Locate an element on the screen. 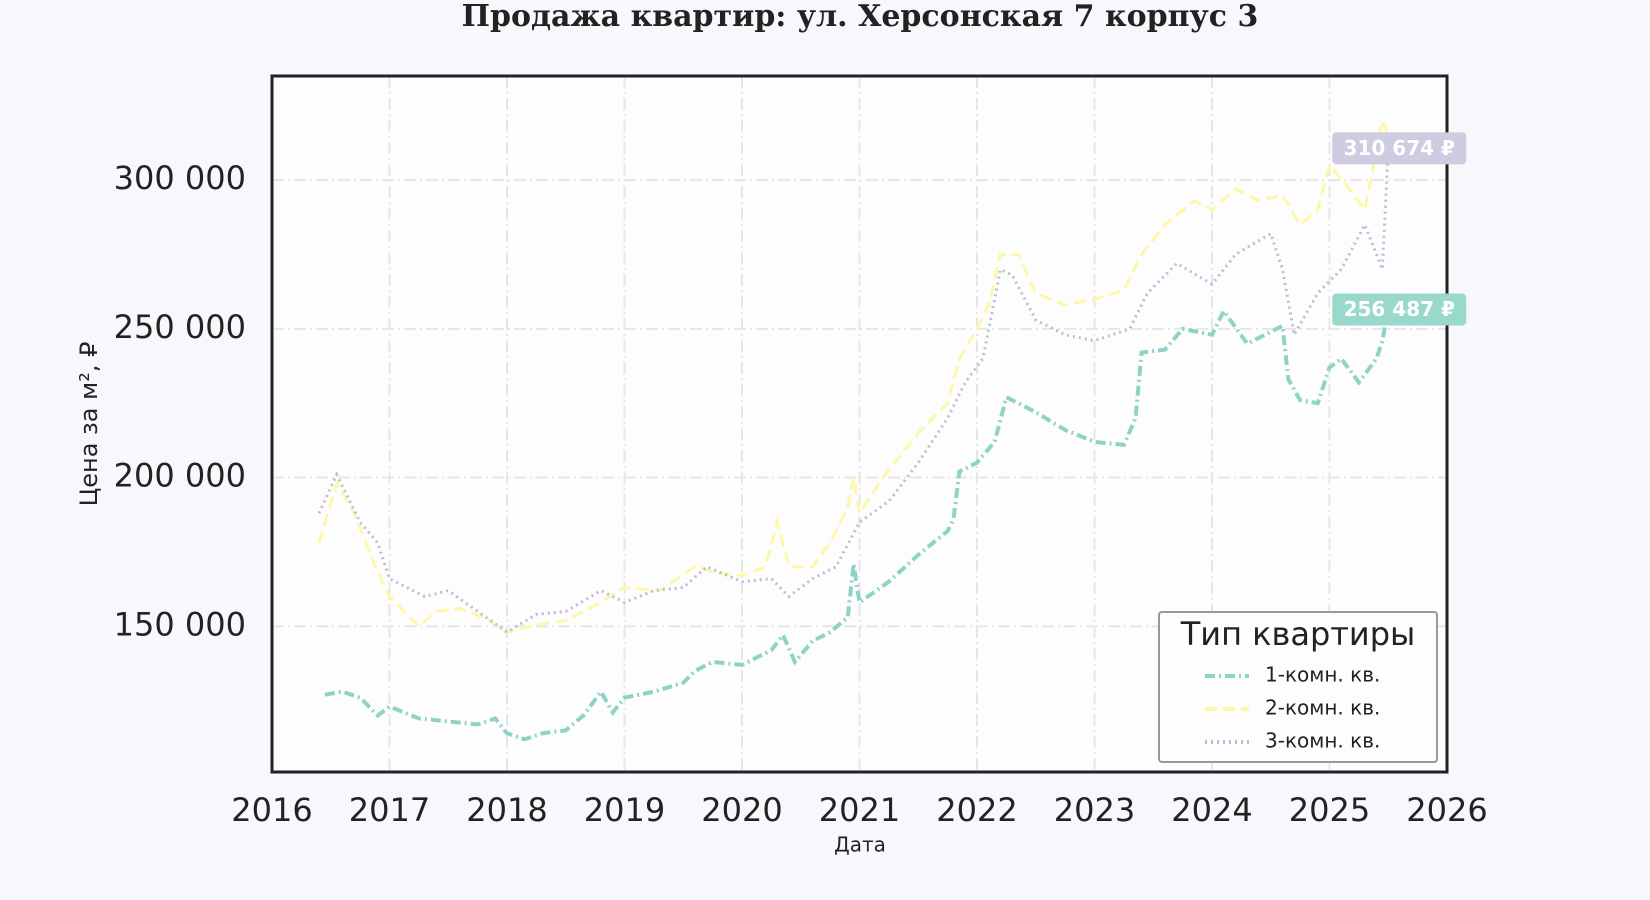  x-tick-label: 2022 is located at coordinates (976, 810).